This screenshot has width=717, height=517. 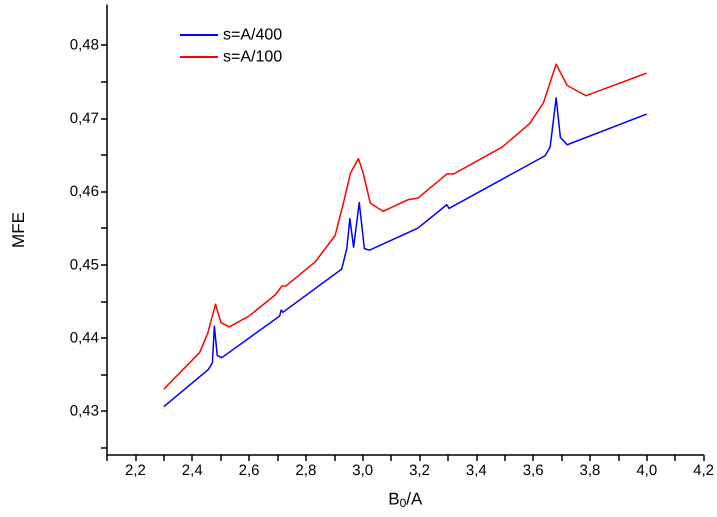 What do you see at coordinates (476, 470) in the screenshot?
I see `x-tick-label: 3,4` at bounding box center [476, 470].